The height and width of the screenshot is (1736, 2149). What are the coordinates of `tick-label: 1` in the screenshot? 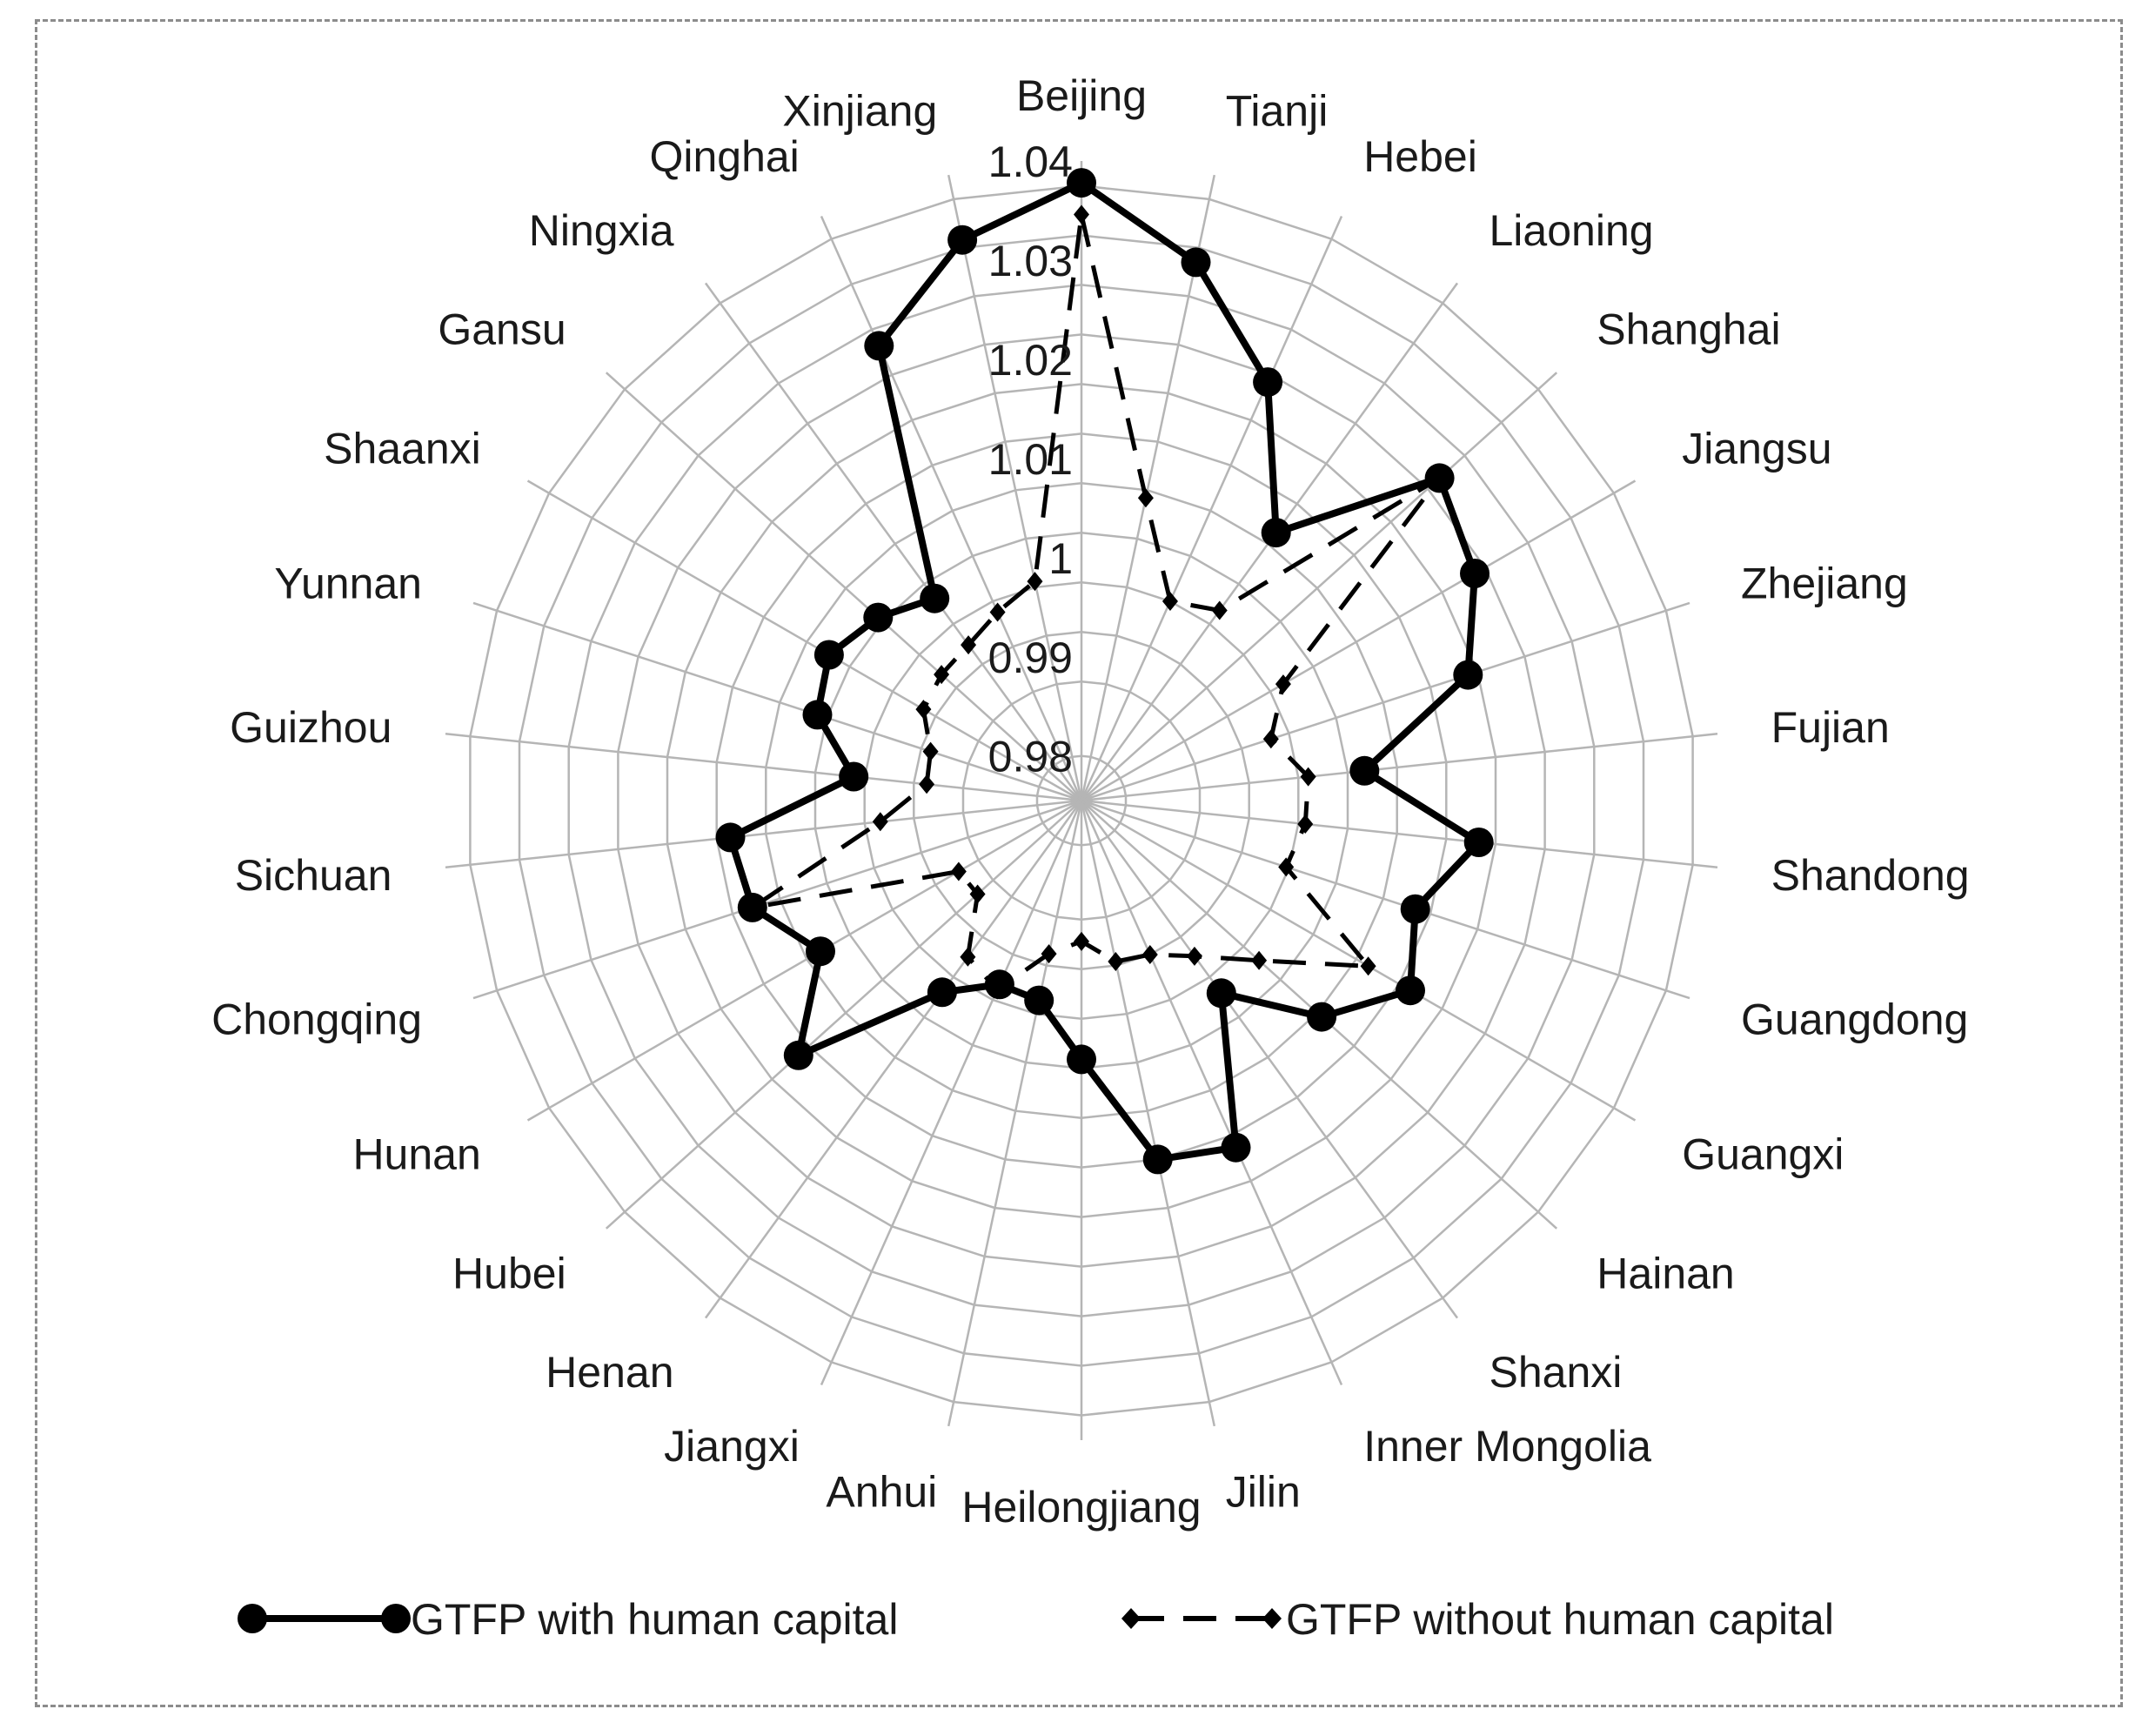 It's located at (1060, 558).